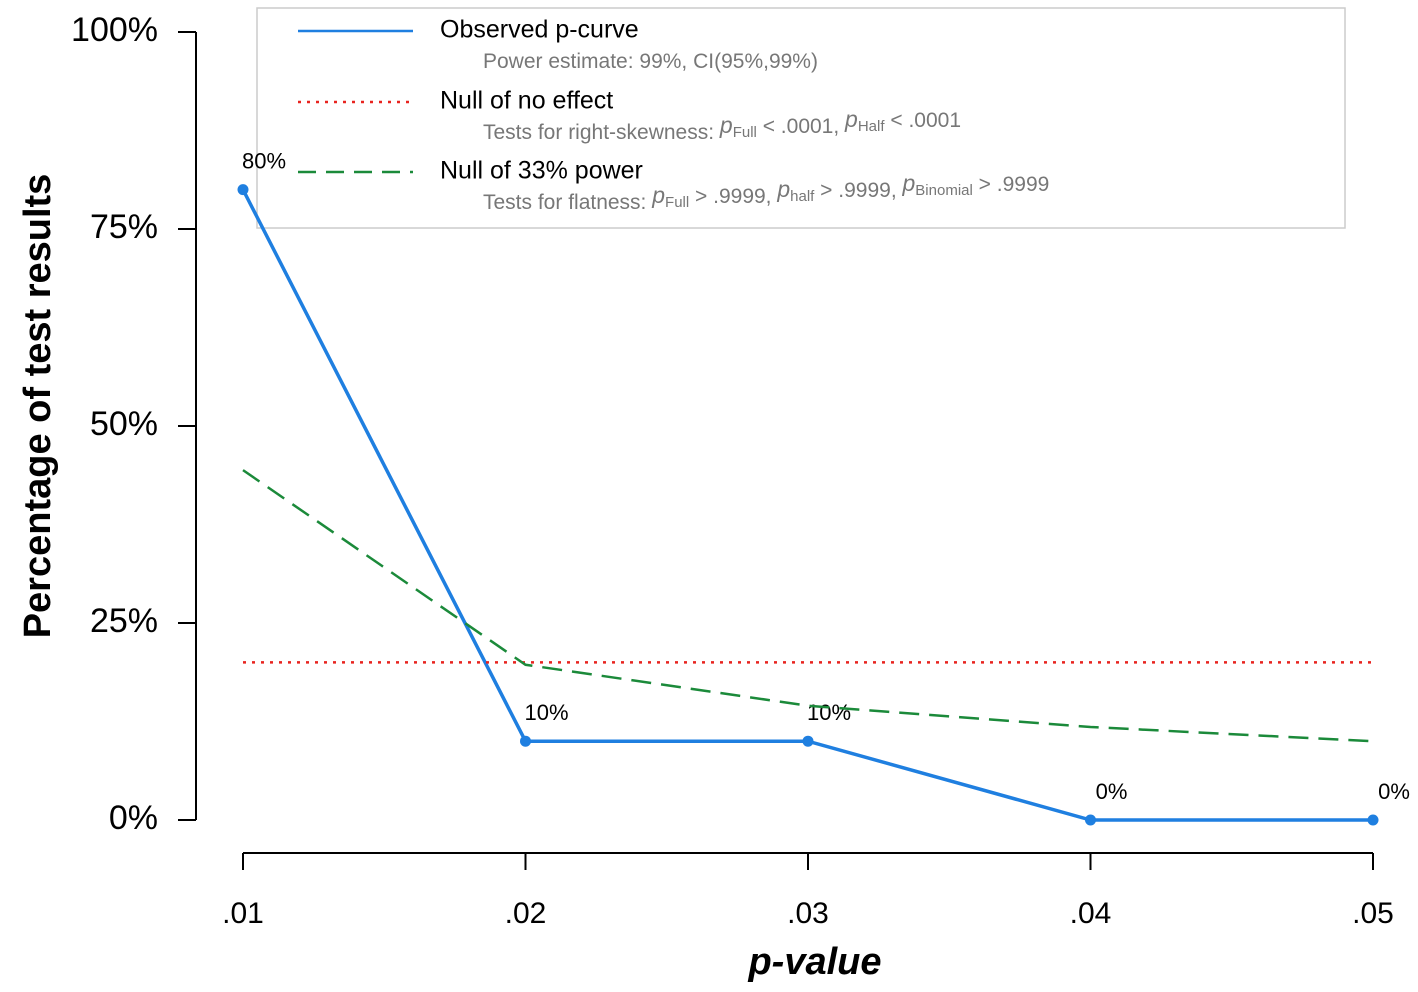  What do you see at coordinates (944, 190) in the screenshot?
I see `note-subscript: Binomial` at bounding box center [944, 190].